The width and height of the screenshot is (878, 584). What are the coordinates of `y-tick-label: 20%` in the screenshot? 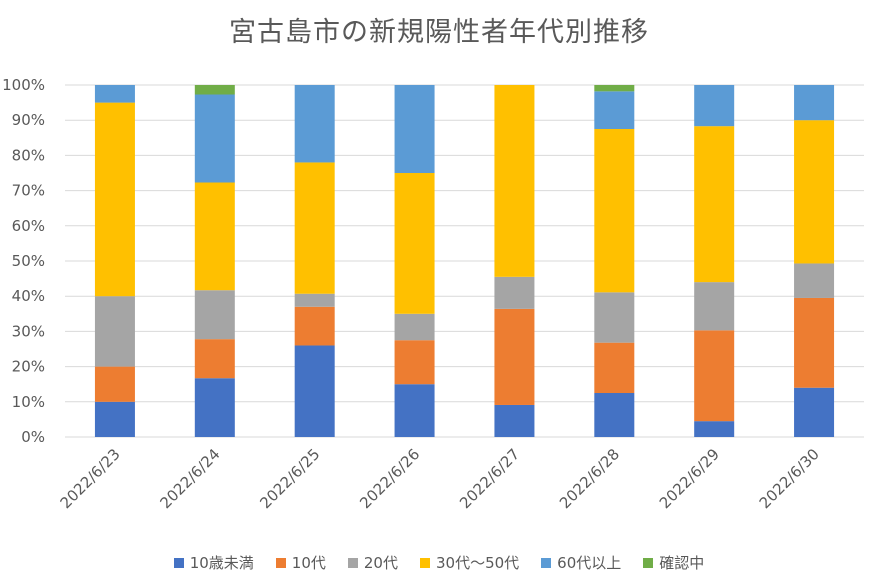 It's located at (28, 367).